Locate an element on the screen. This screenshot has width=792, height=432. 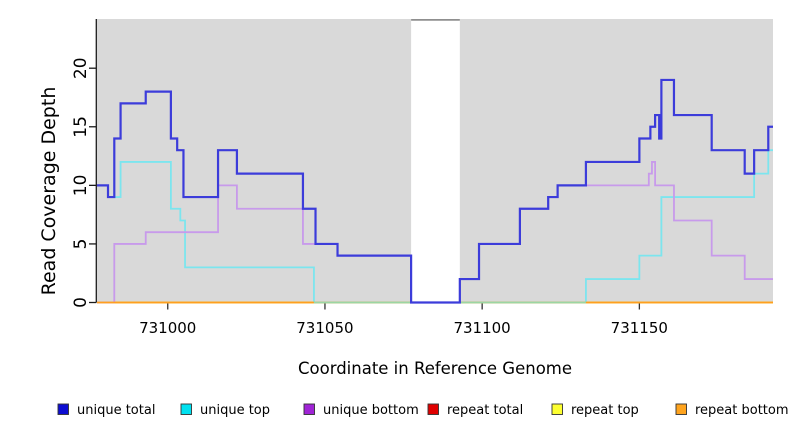
x-axis-title: Coordinate in Reference Genome is located at coordinates (435, 368).